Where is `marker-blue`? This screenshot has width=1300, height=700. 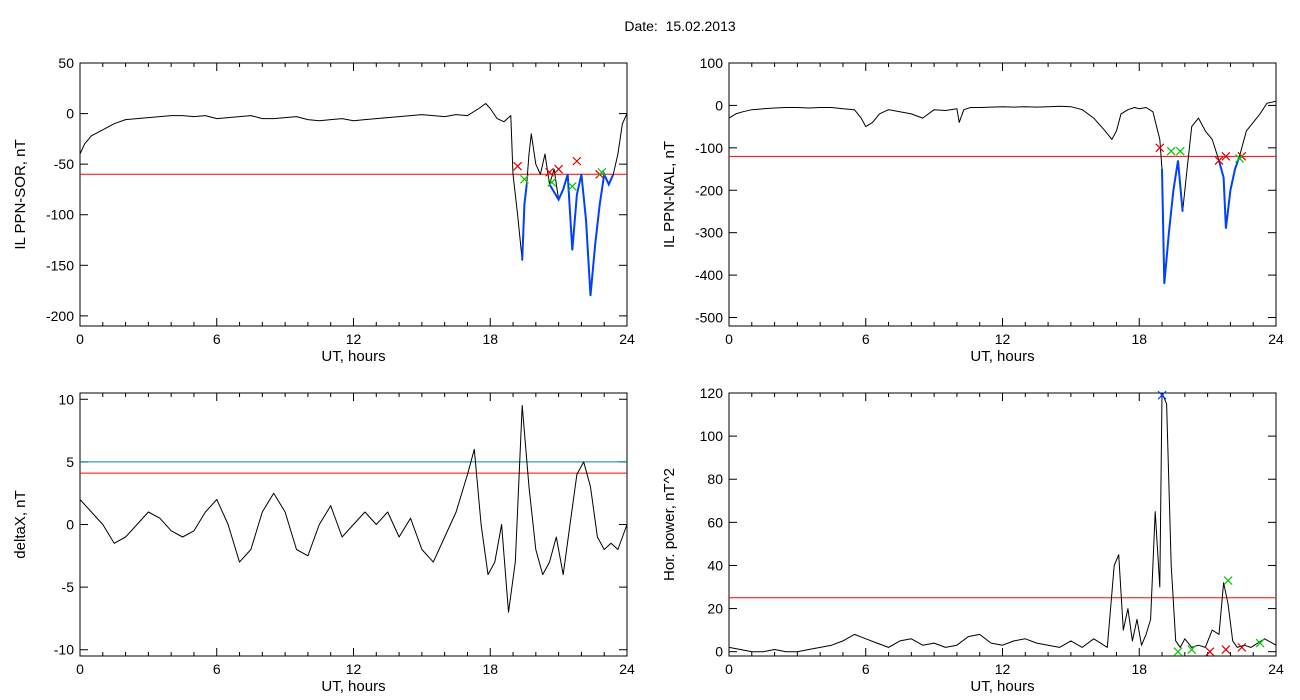
marker-blue is located at coordinates (1162, 395).